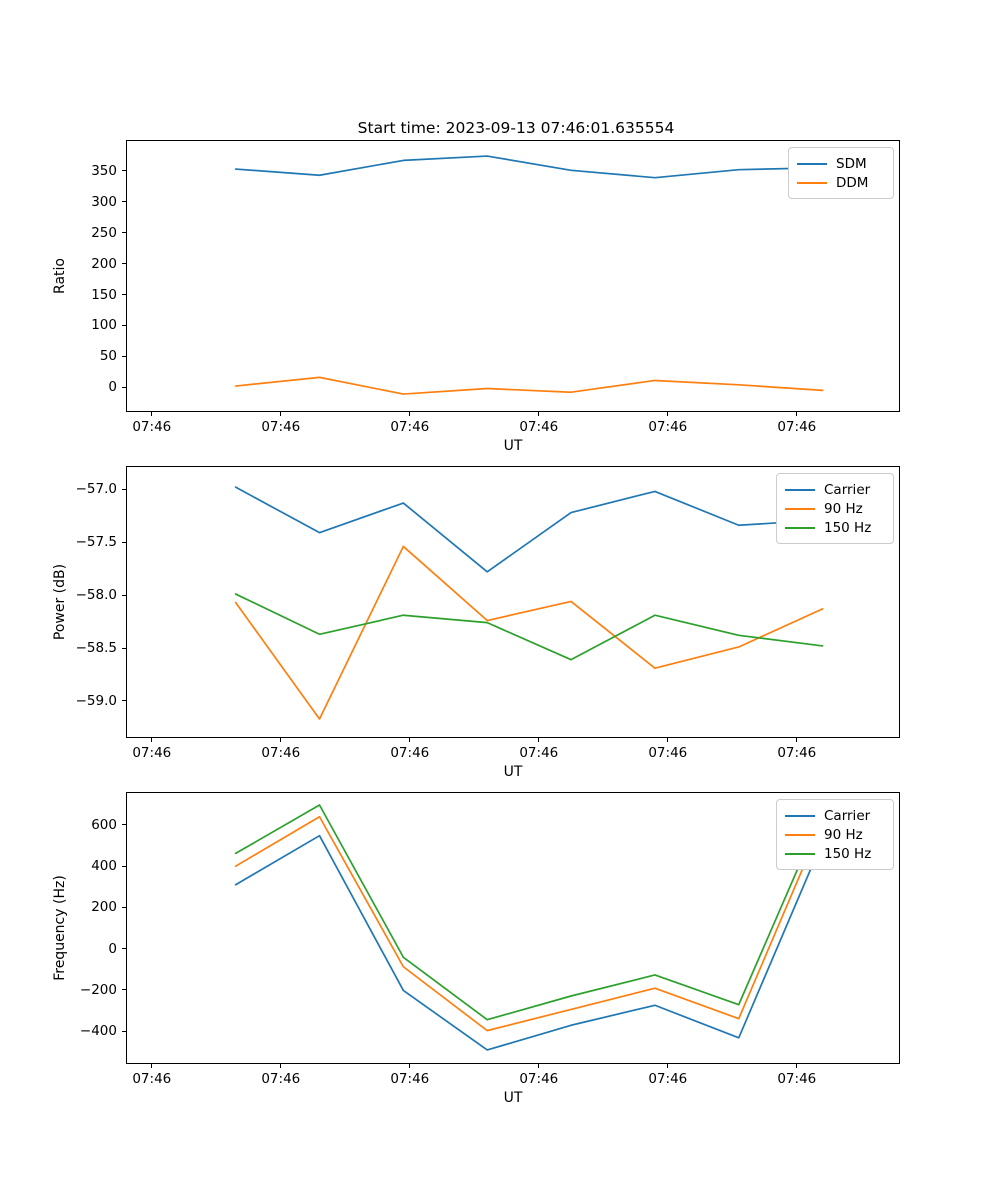 The width and height of the screenshot is (1000, 1200). Describe the element at coordinates (96, 648) in the screenshot. I see `y-tick-label: −58.5` at that location.